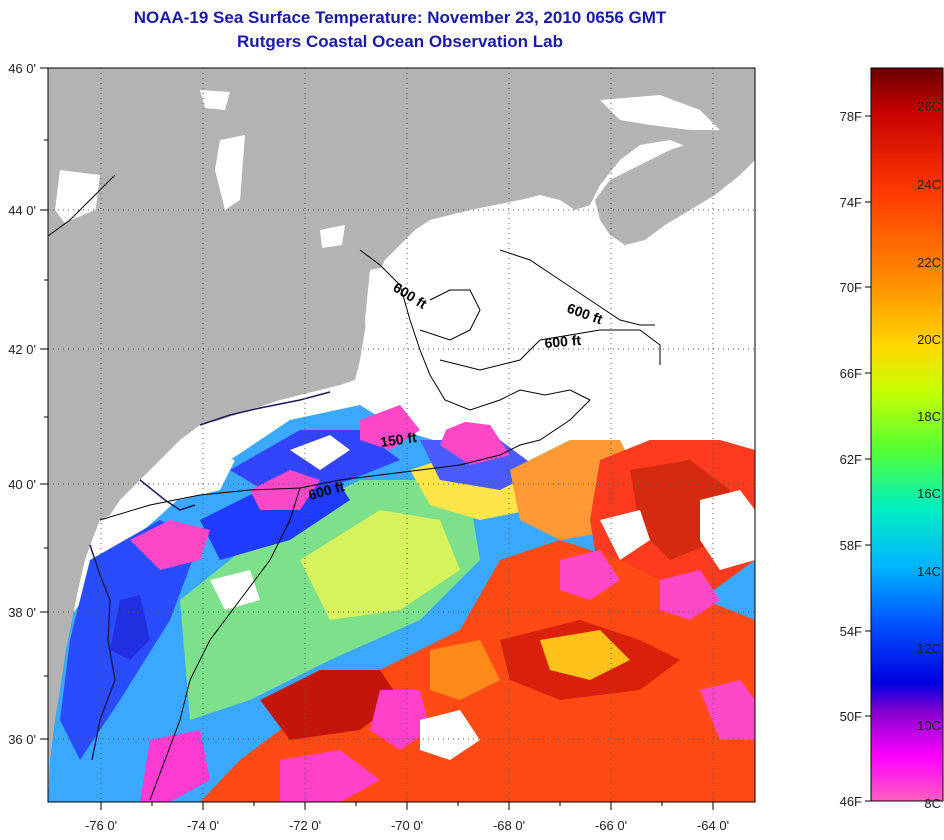 The width and height of the screenshot is (944, 840). What do you see at coordinates (851, 631) in the screenshot?
I see `colorbar-f-label: 54F` at bounding box center [851, 631].